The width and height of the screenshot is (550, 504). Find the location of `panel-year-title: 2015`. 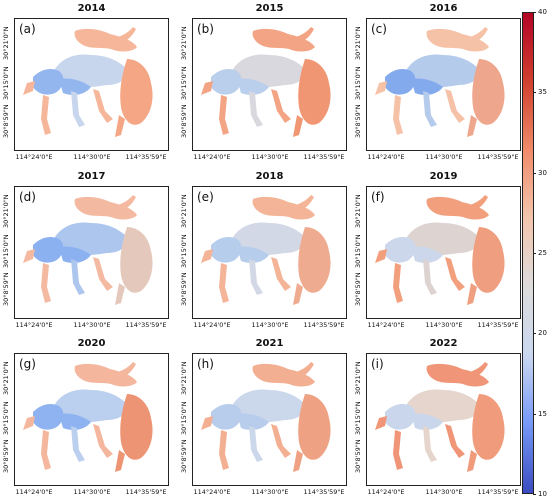

panel-year-title: 2015 is located at coordinates (269, 8).